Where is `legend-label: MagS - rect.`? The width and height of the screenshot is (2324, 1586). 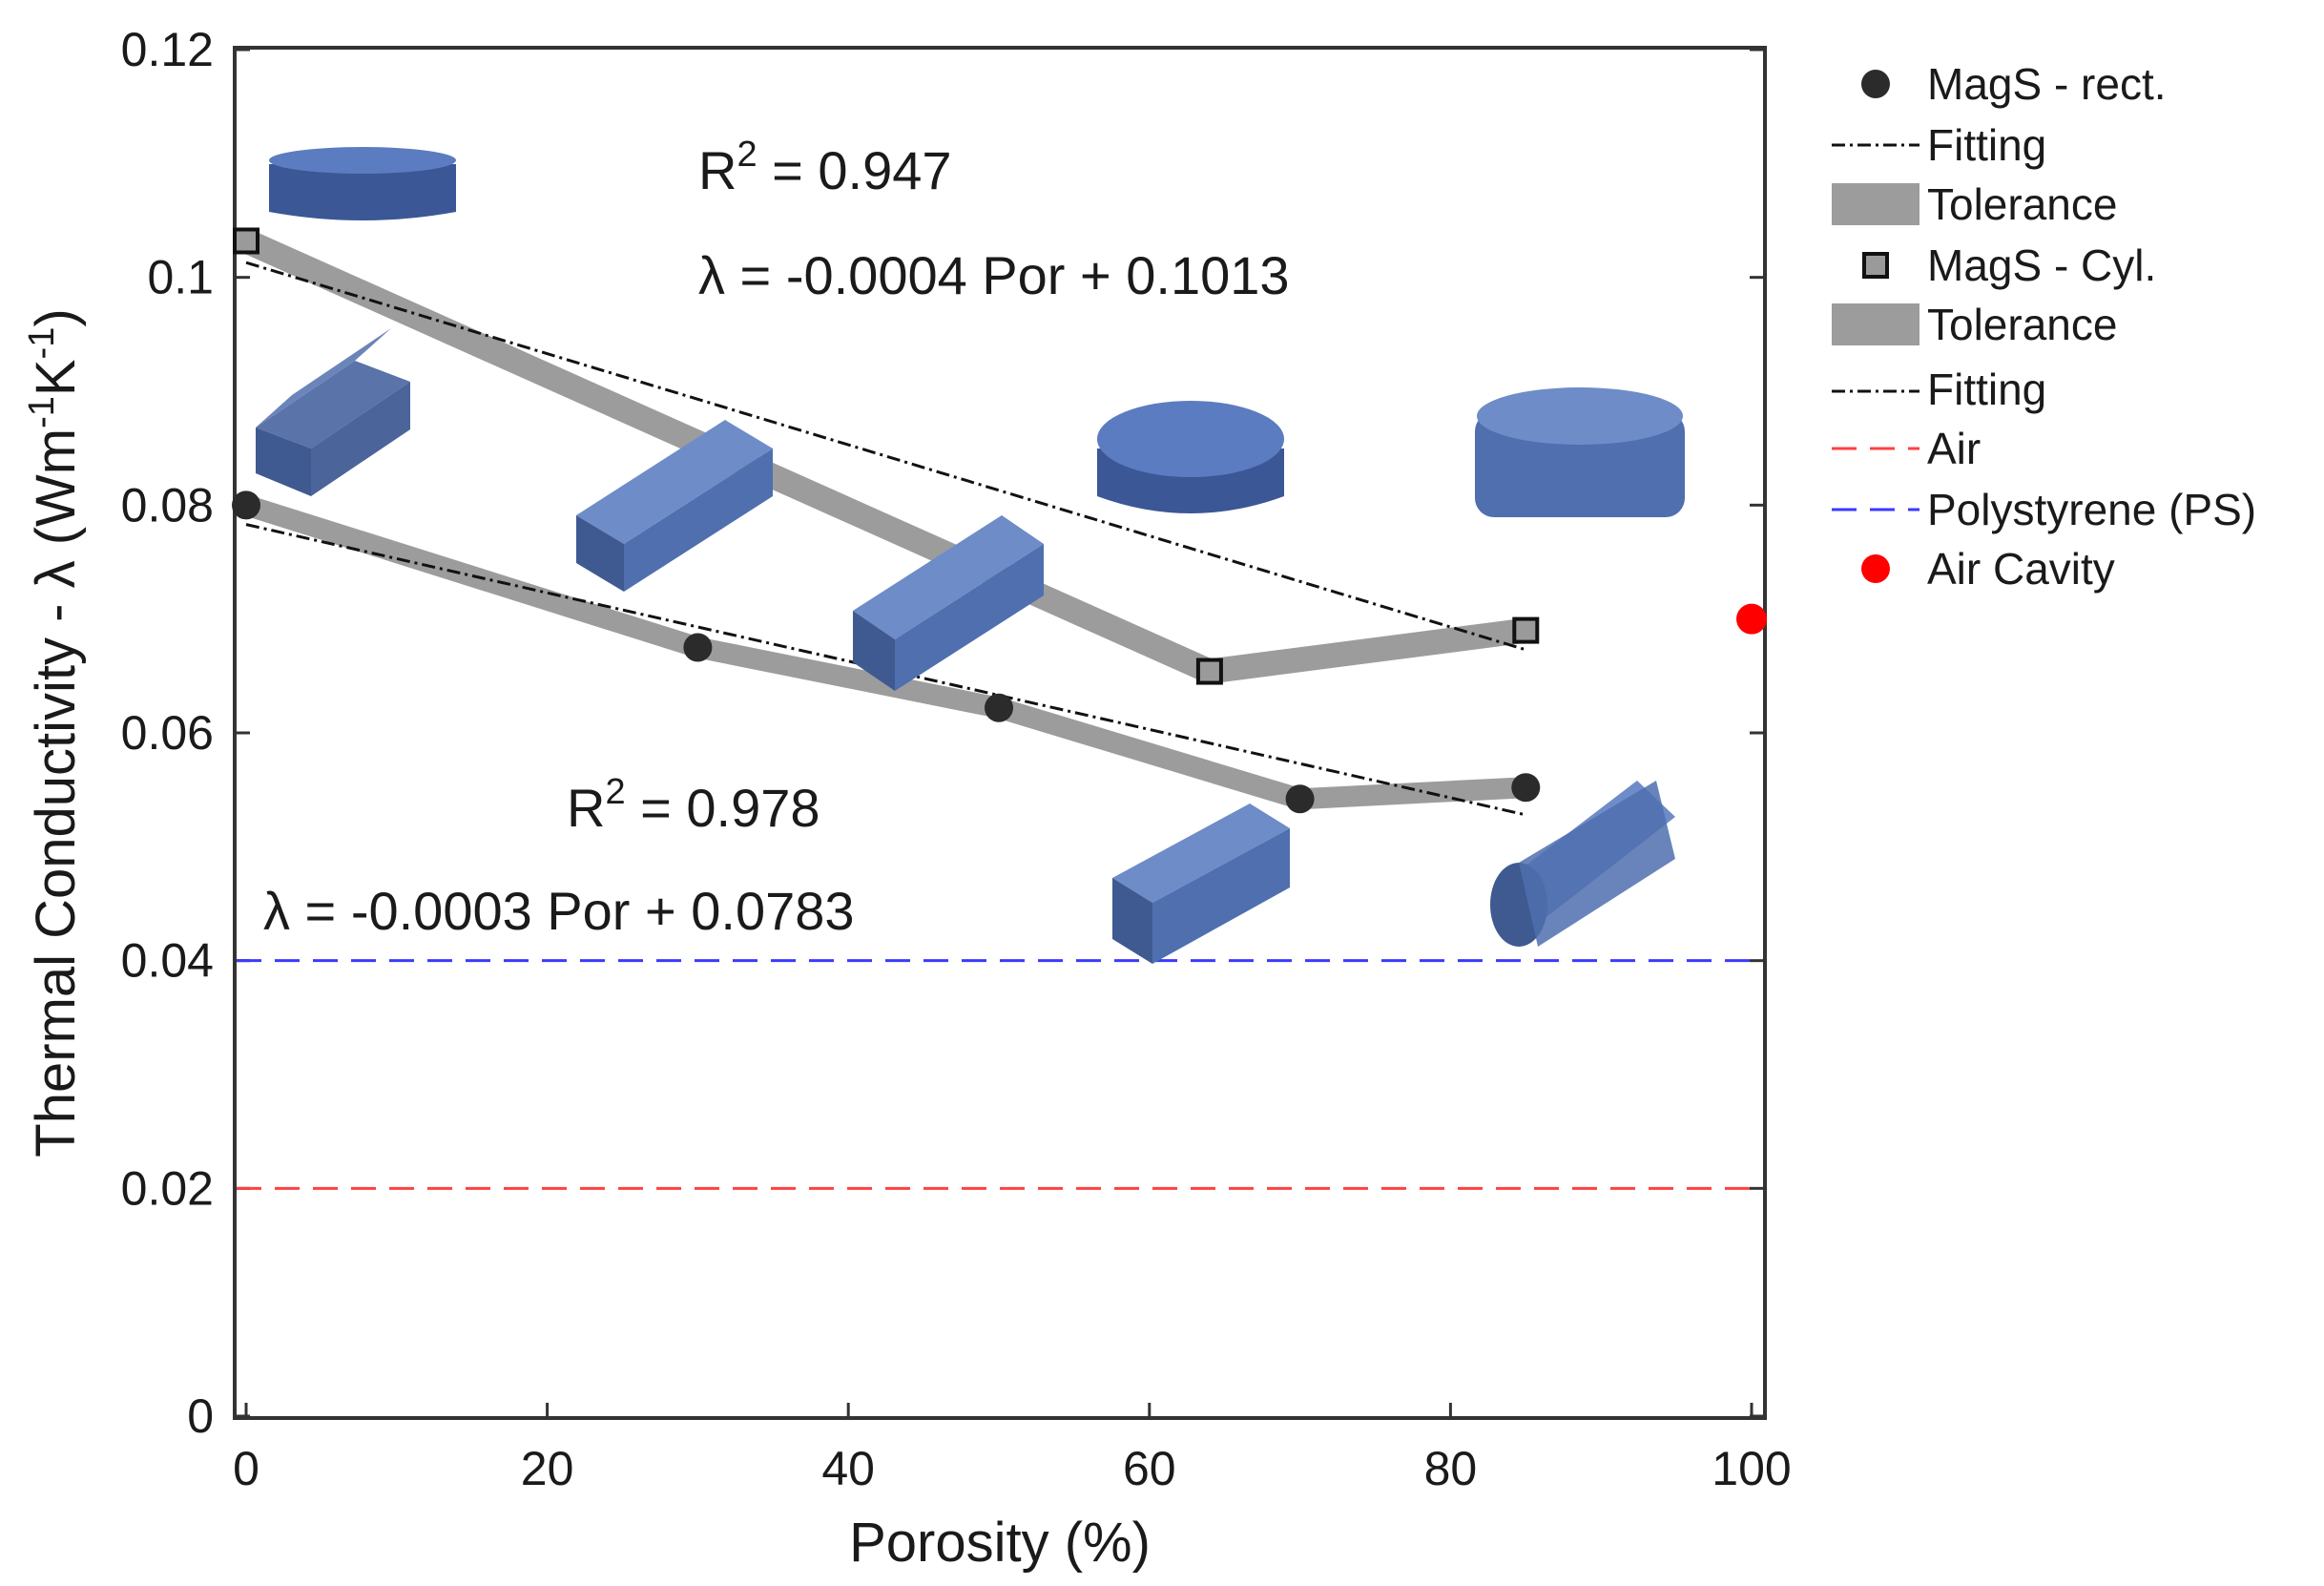
legend-label: MagS - rect. is located at coordinates (2047, 84).